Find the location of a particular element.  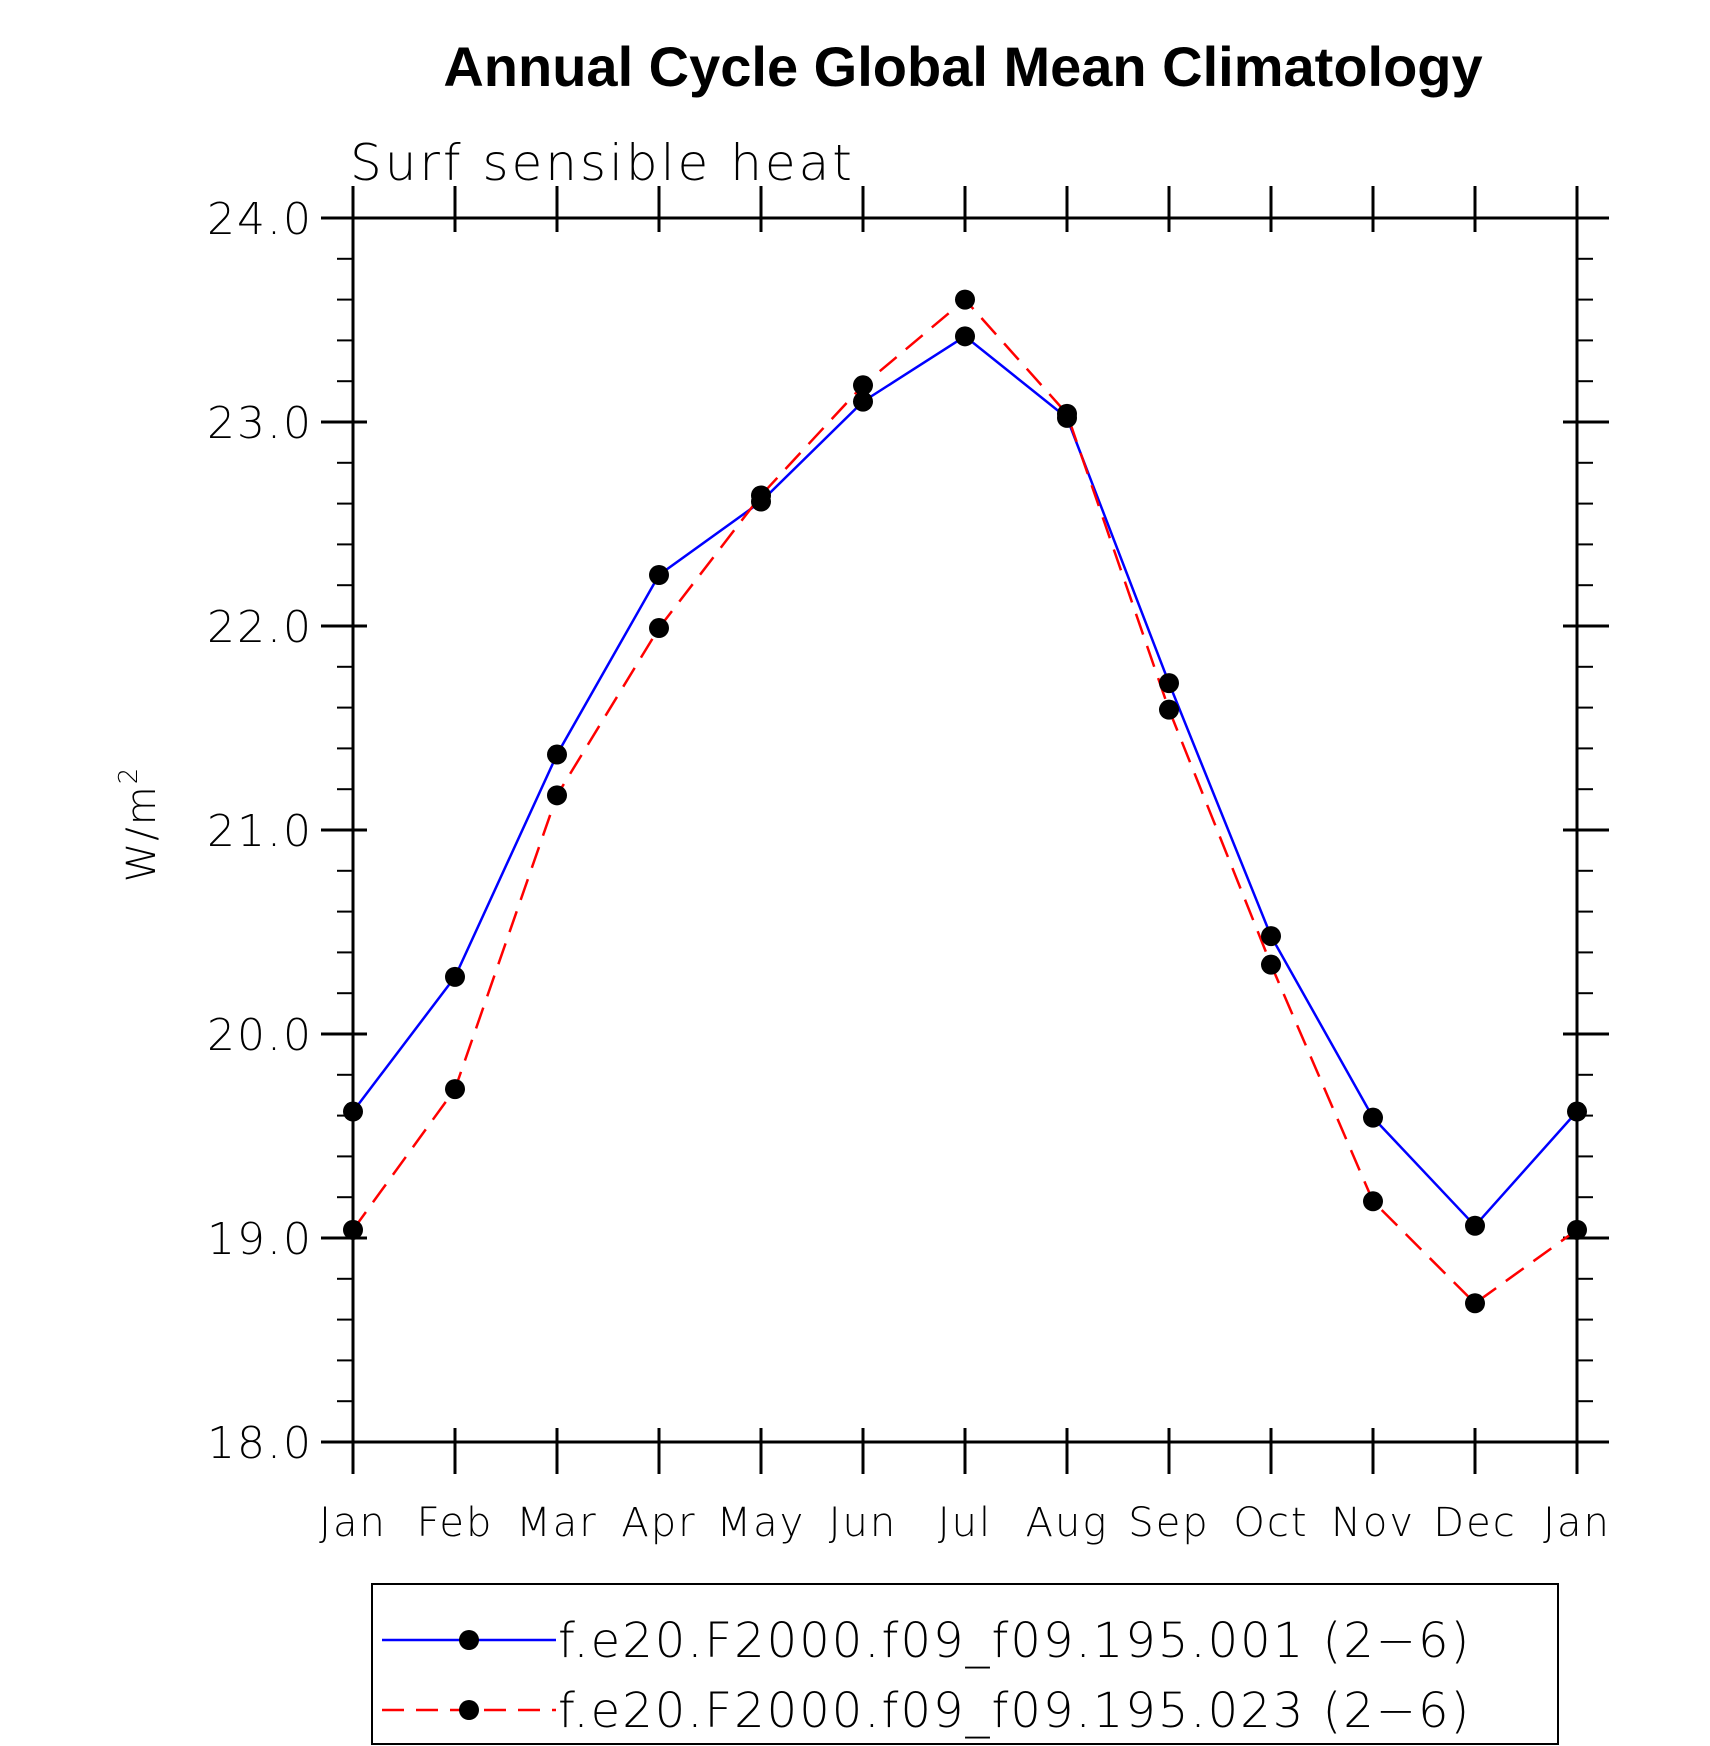

y-tick-label: 21.0 is located at coordinates (260, 831).